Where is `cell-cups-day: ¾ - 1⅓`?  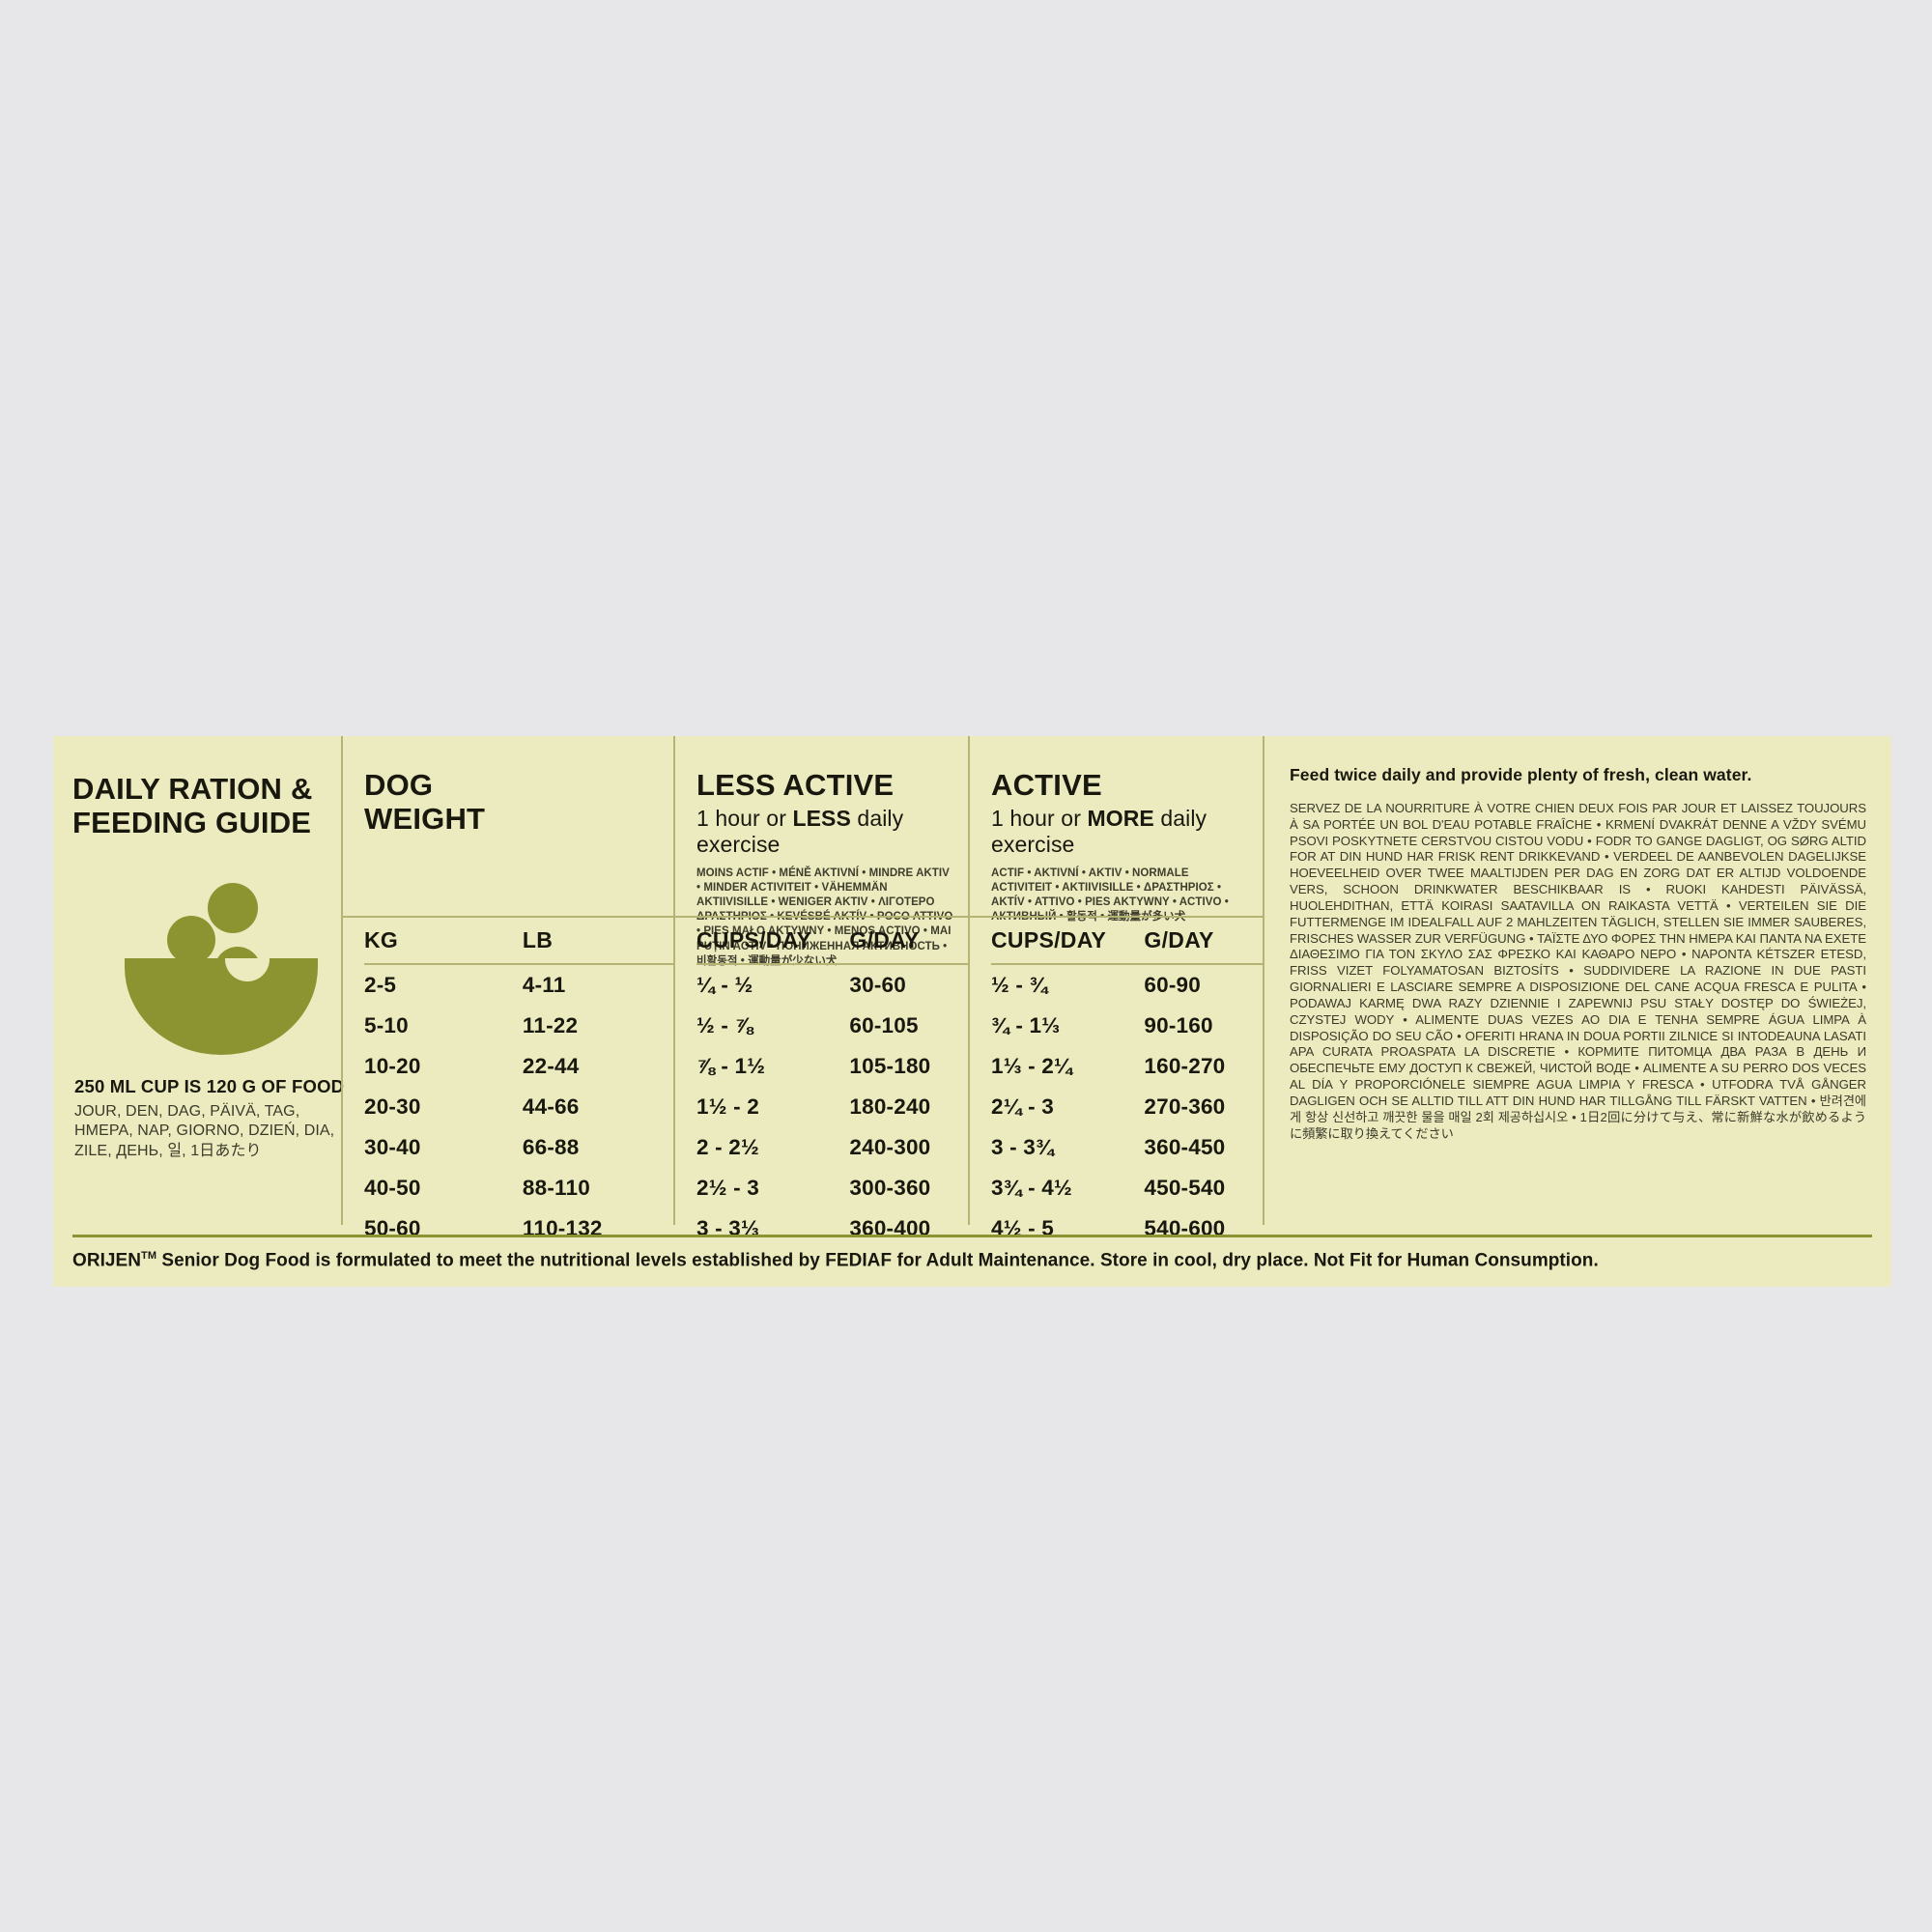
cell-cups-day: ¾ - 1⅓ is located at coordinates (1026, 1025).